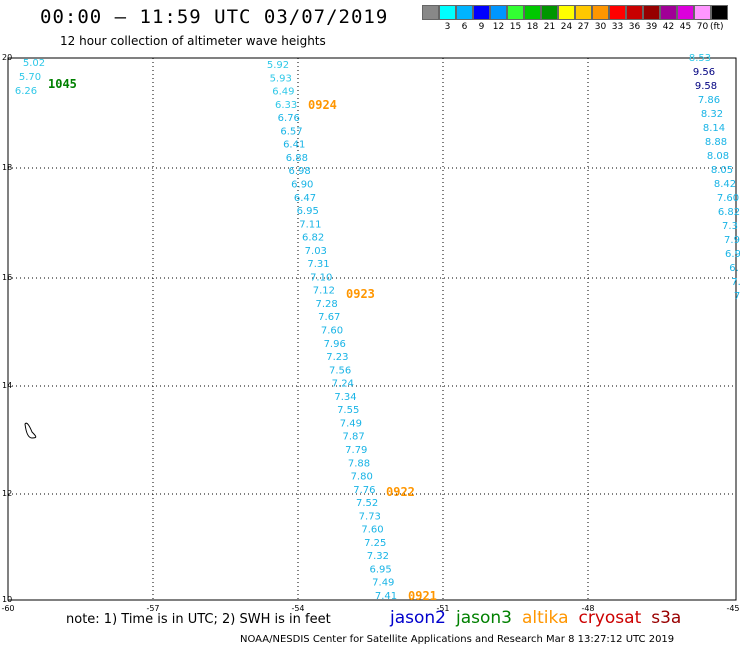 This screenshot has height=650, width=740. What do you see at coordinates (7, 493) in the screenshot?
I see `y-tick-label: 12` at bounding box center [7, 493].